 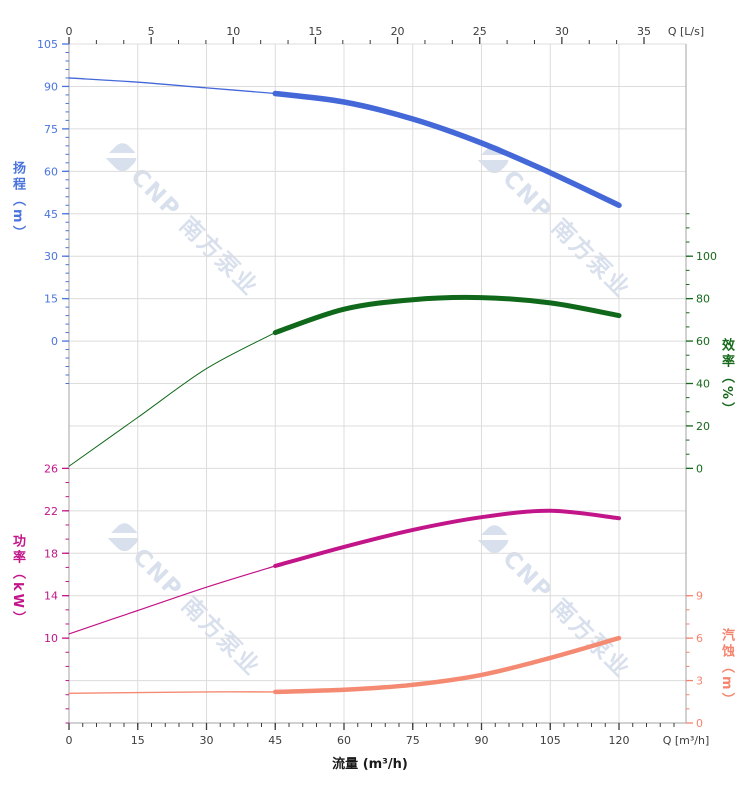 I want to click on tick-label: 9, so click(x=699, y=596).